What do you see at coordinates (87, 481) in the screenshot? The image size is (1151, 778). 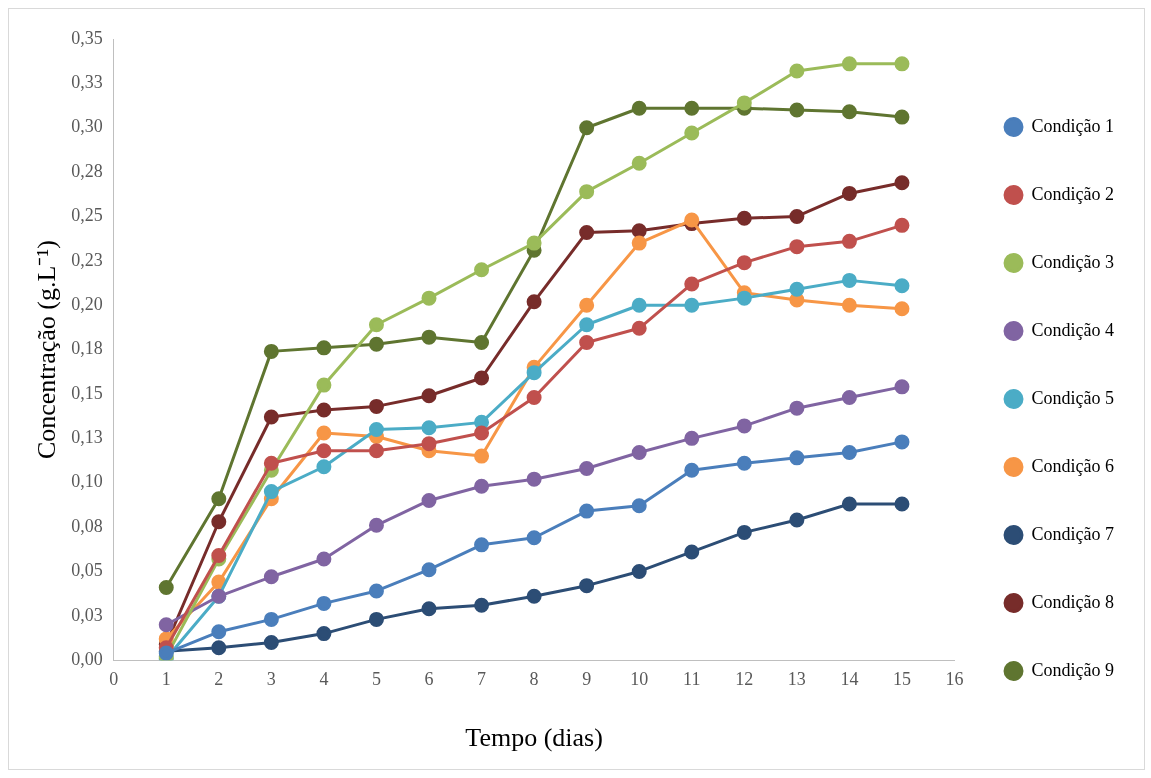 I see `y-tick-label: 0,10` at bounding box center [87, 481].